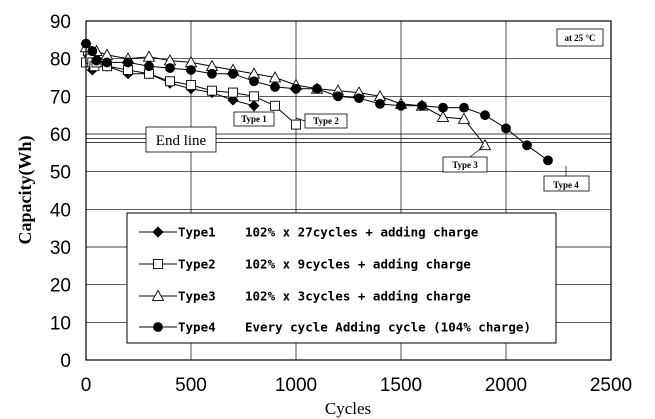  What do you see at coordinates (60, 192) in the screenshot?
I see `y-tick-labels: 0 10 20 30 40 50 60 70 80 90` at bounding box center [60, 192].